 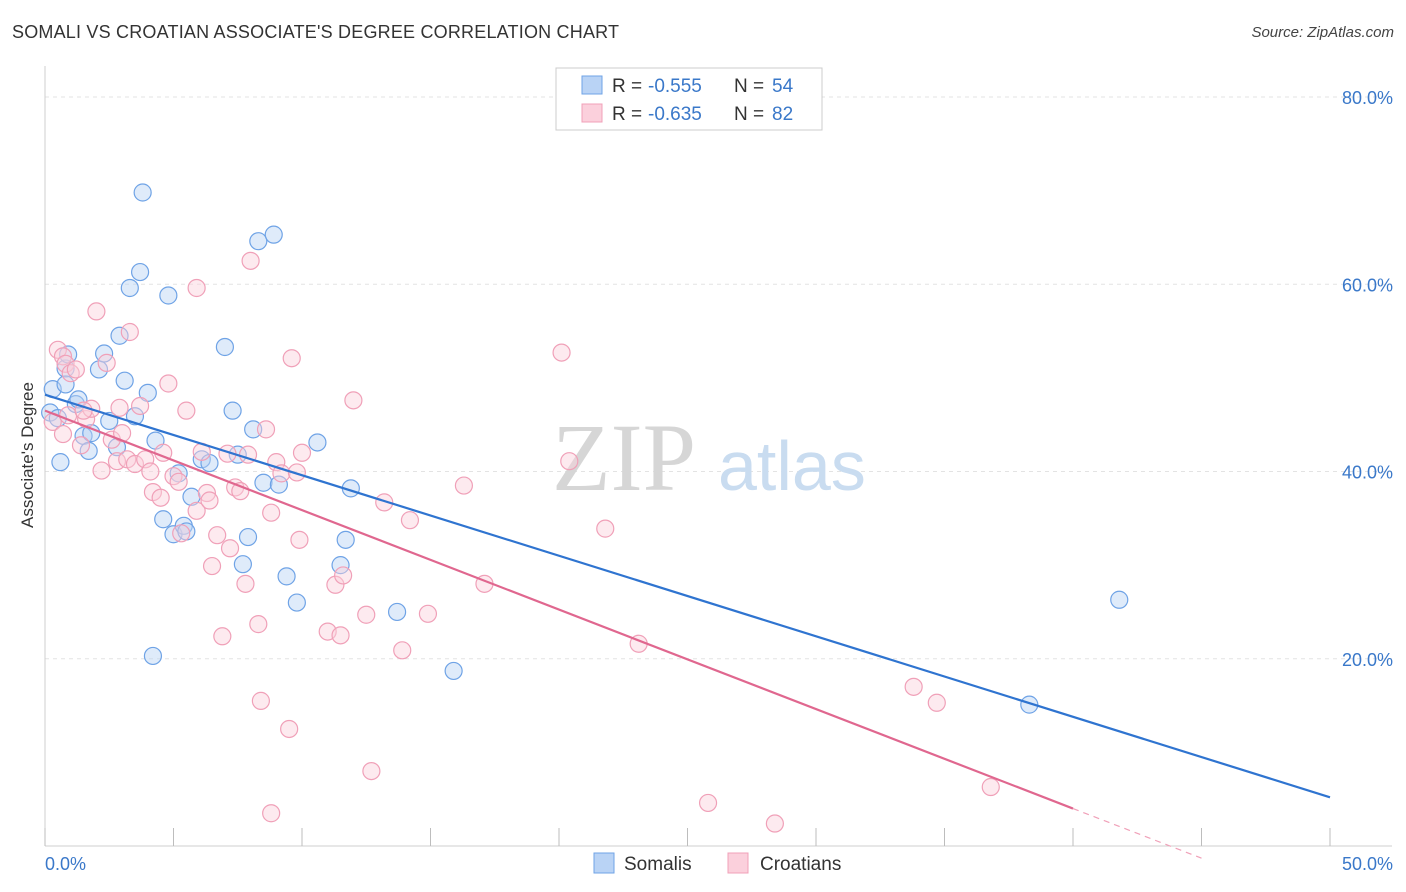 I want to click on somalis-n-value: 54, so click(x=783, y=86).